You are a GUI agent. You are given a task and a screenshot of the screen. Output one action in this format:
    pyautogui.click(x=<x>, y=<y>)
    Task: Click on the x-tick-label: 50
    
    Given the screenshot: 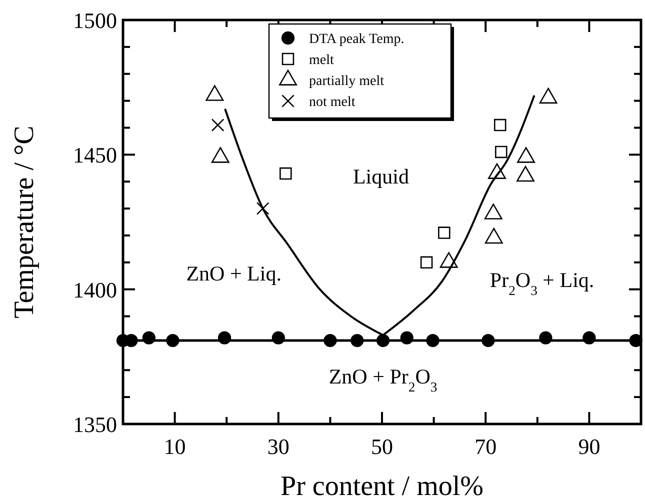 What is the action you would take?
    pyautogui.click(x=382, y=446)
    